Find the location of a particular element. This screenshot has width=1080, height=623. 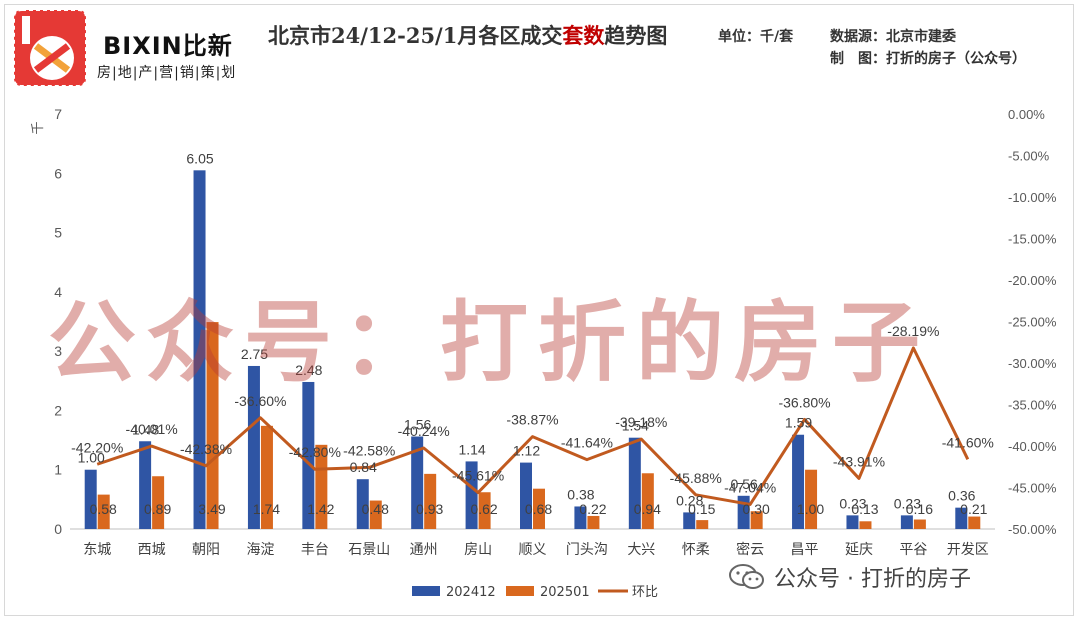

line-data-label: -41.64% is located at coordinates (587, 443).